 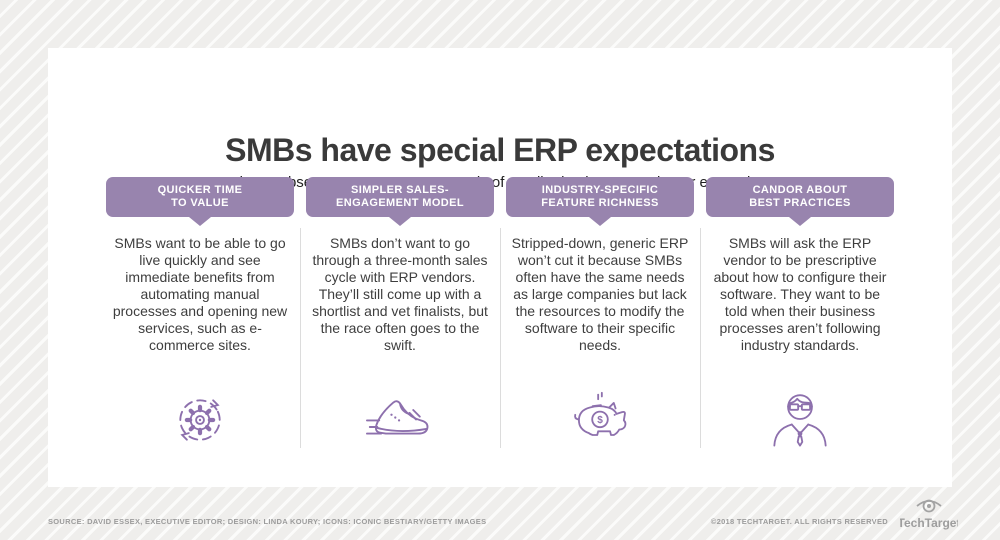 What do you see at coordinates (929, 523) in the screenshot?
I see `brand-wordmark: TechTarget` at bounding box center [929, 523].